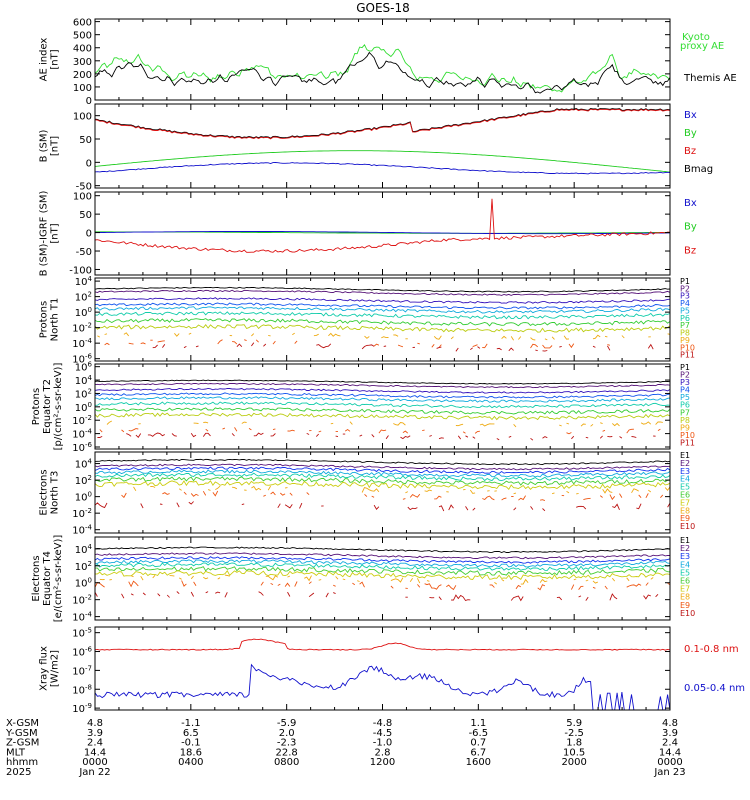 The width and height of the screenshot is (750, 800). Describe the element at coordinates (685, 572) in the screenshot. I see `ee-channel-label-E5: E5` at that location.